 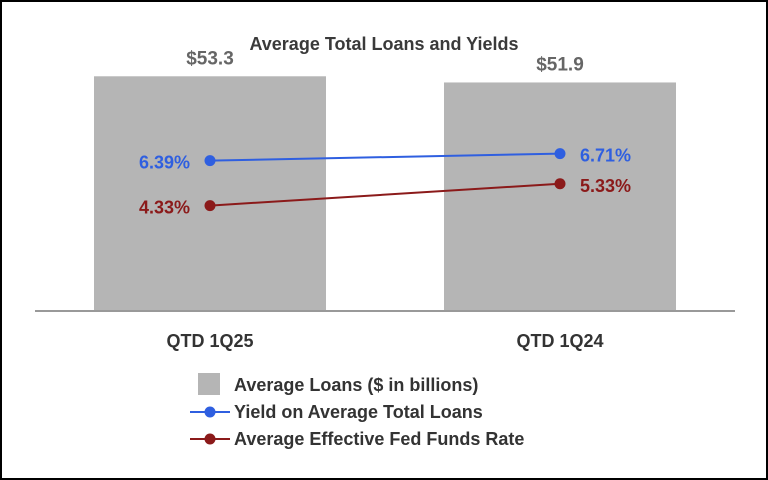 What do you see at coordinates (209, 341) in the screenshot?
I see `category-label-1: QTD 1Q25` at bounding box center [209, 341].